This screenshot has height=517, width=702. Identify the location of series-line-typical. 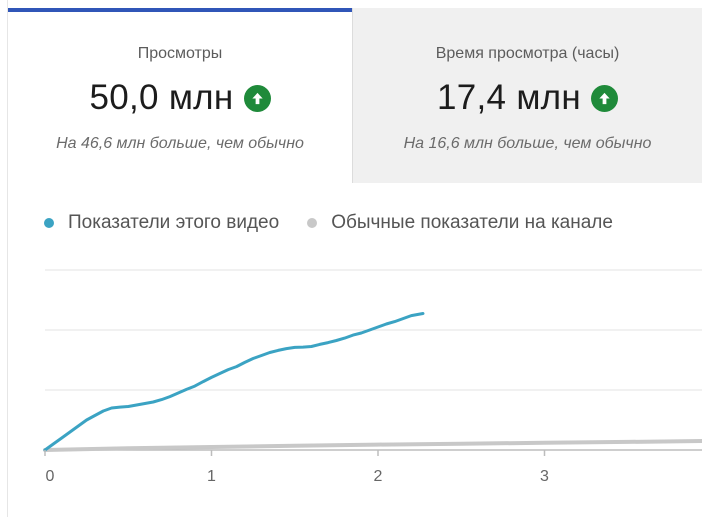
(372, 445).